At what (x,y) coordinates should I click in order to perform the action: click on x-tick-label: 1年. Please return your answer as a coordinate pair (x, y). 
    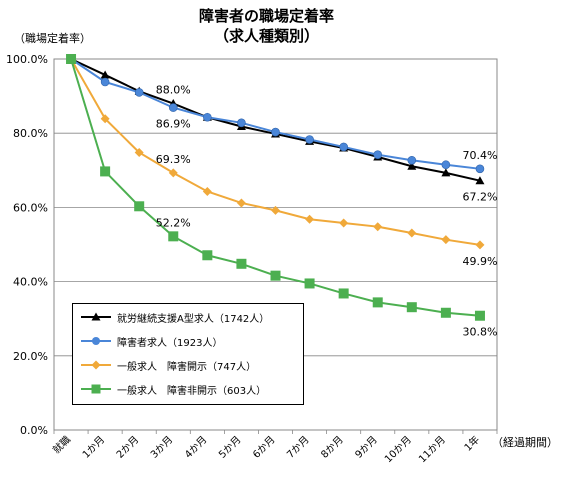
    Looking at the image, I should click on (471, 443).